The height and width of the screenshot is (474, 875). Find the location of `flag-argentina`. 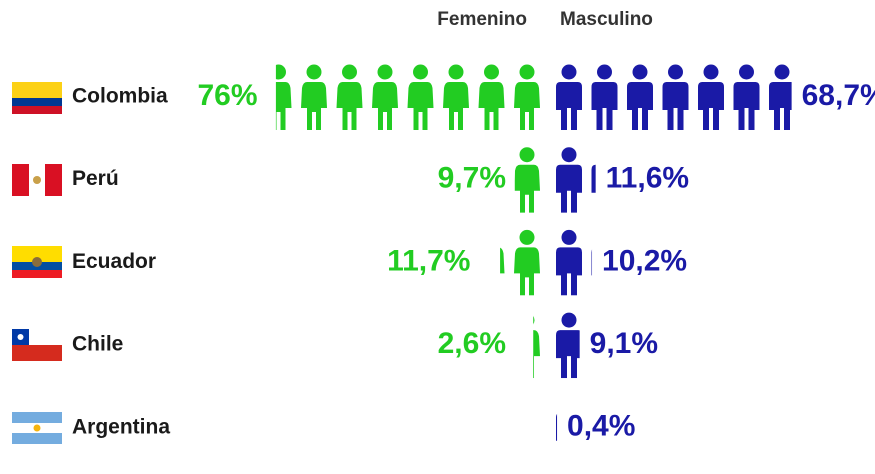

flag-argentina is located at coordinates (37, 428).